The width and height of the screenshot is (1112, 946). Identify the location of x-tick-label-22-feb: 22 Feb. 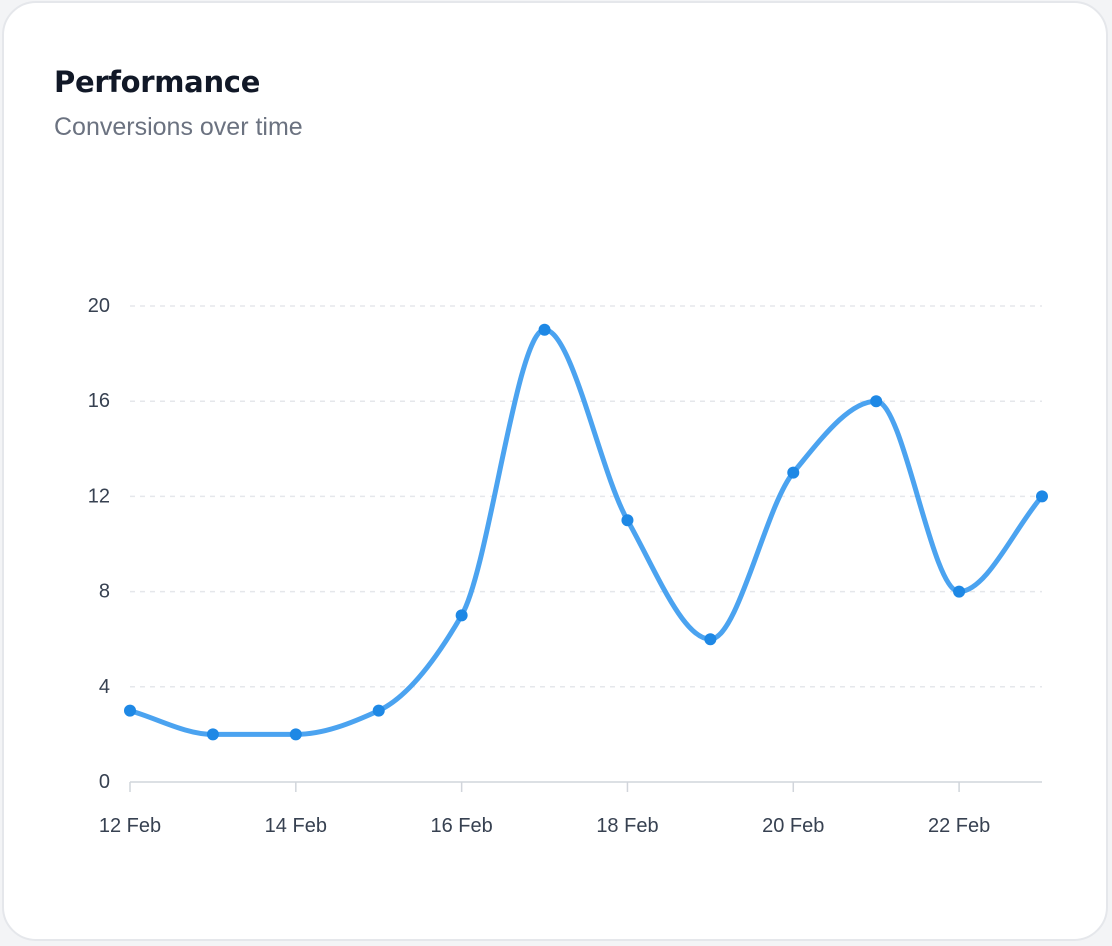
(959, 826).